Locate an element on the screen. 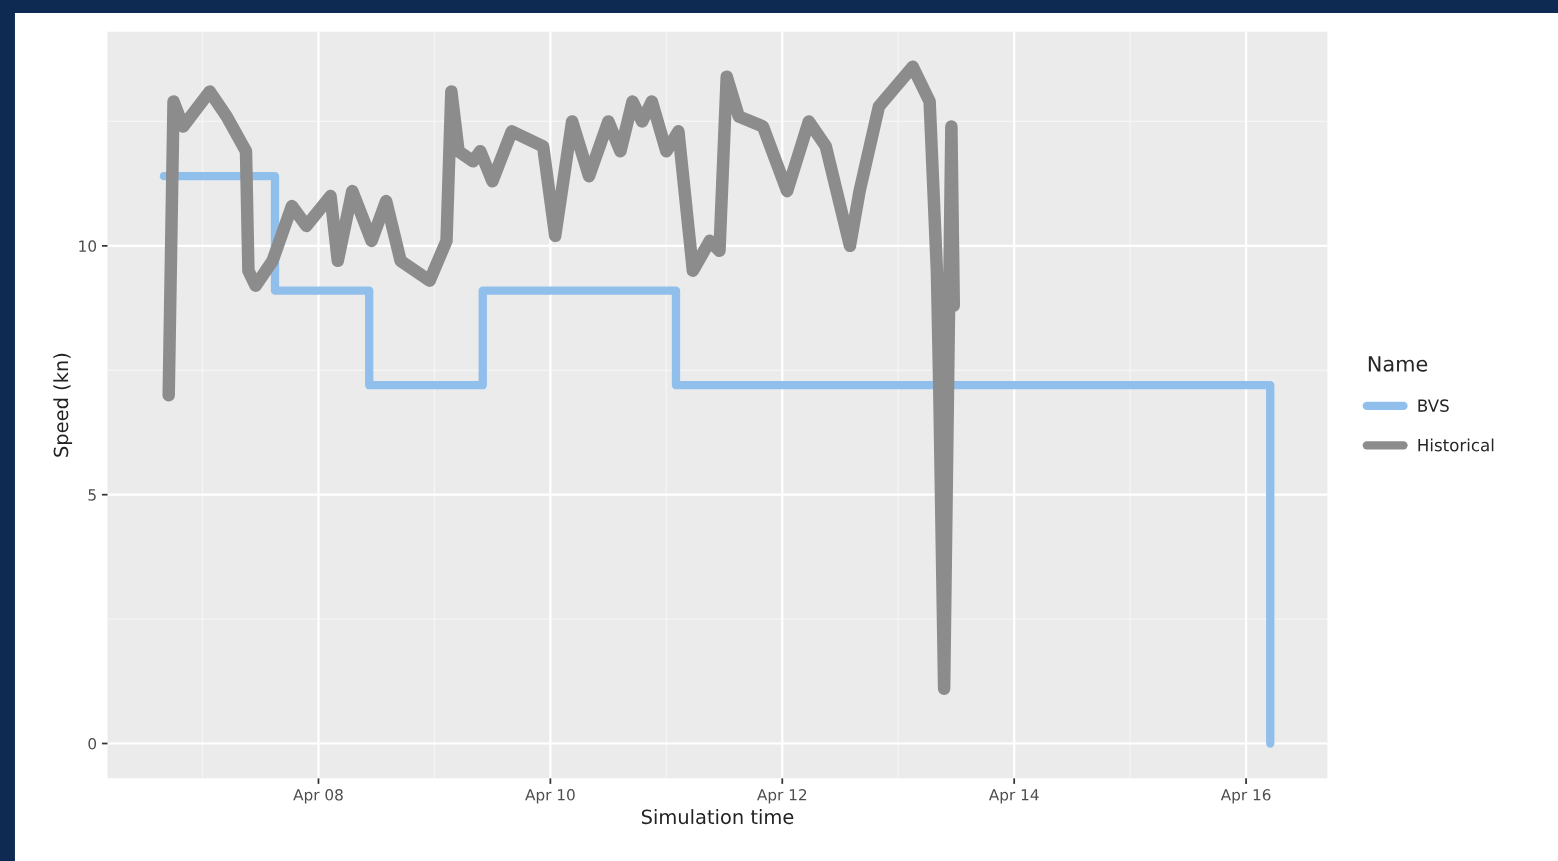 The width and height of the screenshot is (1558, 861). y-tick-label: 10 is located at coordinates (88, 246).